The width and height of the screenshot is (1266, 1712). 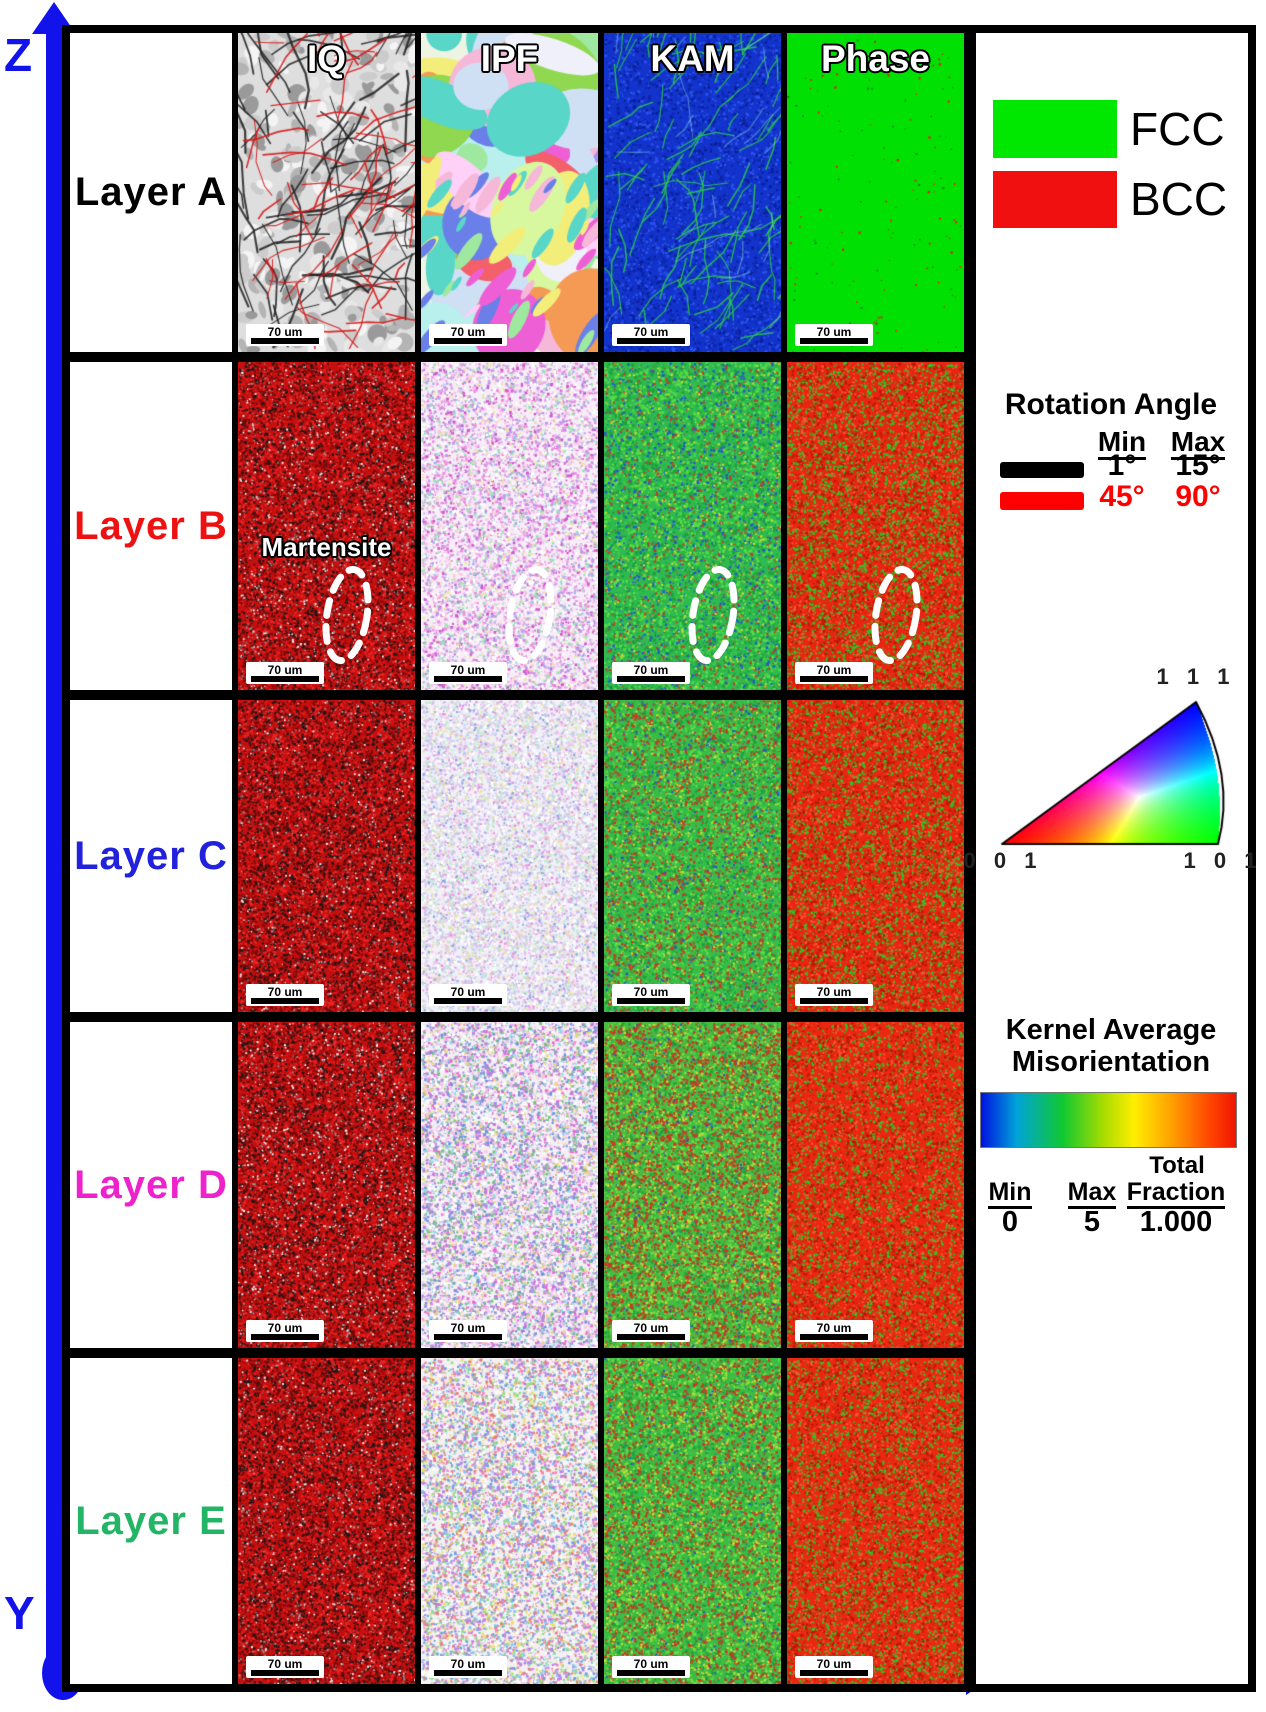 I want to click on kam-max-header: Max, so click(x=1092, y=1194).